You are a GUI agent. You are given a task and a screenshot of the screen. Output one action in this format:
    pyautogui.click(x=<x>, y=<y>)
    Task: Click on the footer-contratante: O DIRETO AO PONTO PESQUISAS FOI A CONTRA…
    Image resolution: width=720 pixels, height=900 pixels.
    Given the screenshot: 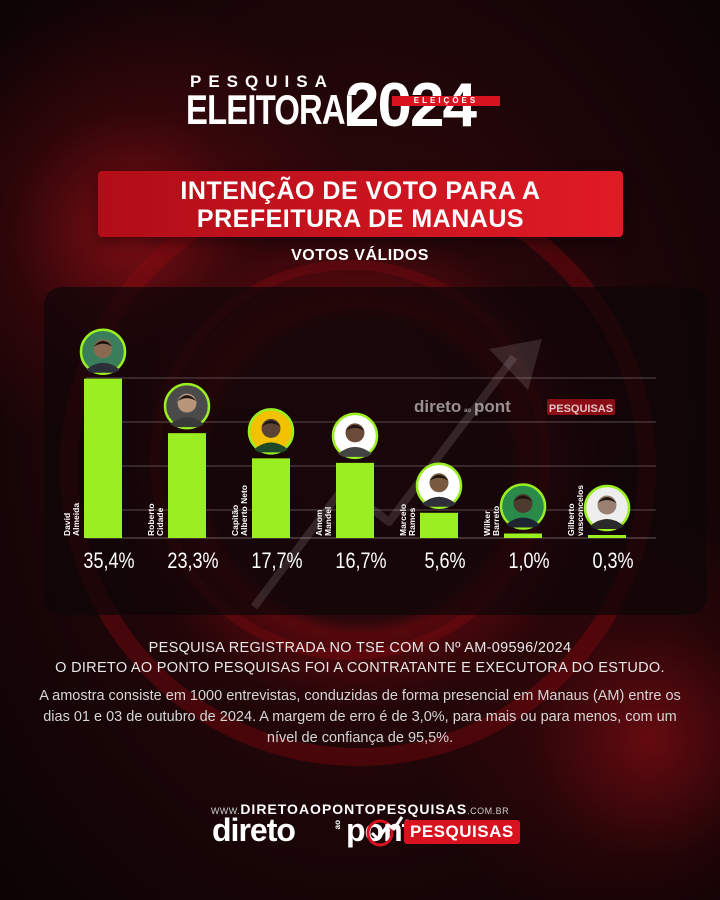 What is the action you would take?
    pyautogui.click(x=360, y=668)
    